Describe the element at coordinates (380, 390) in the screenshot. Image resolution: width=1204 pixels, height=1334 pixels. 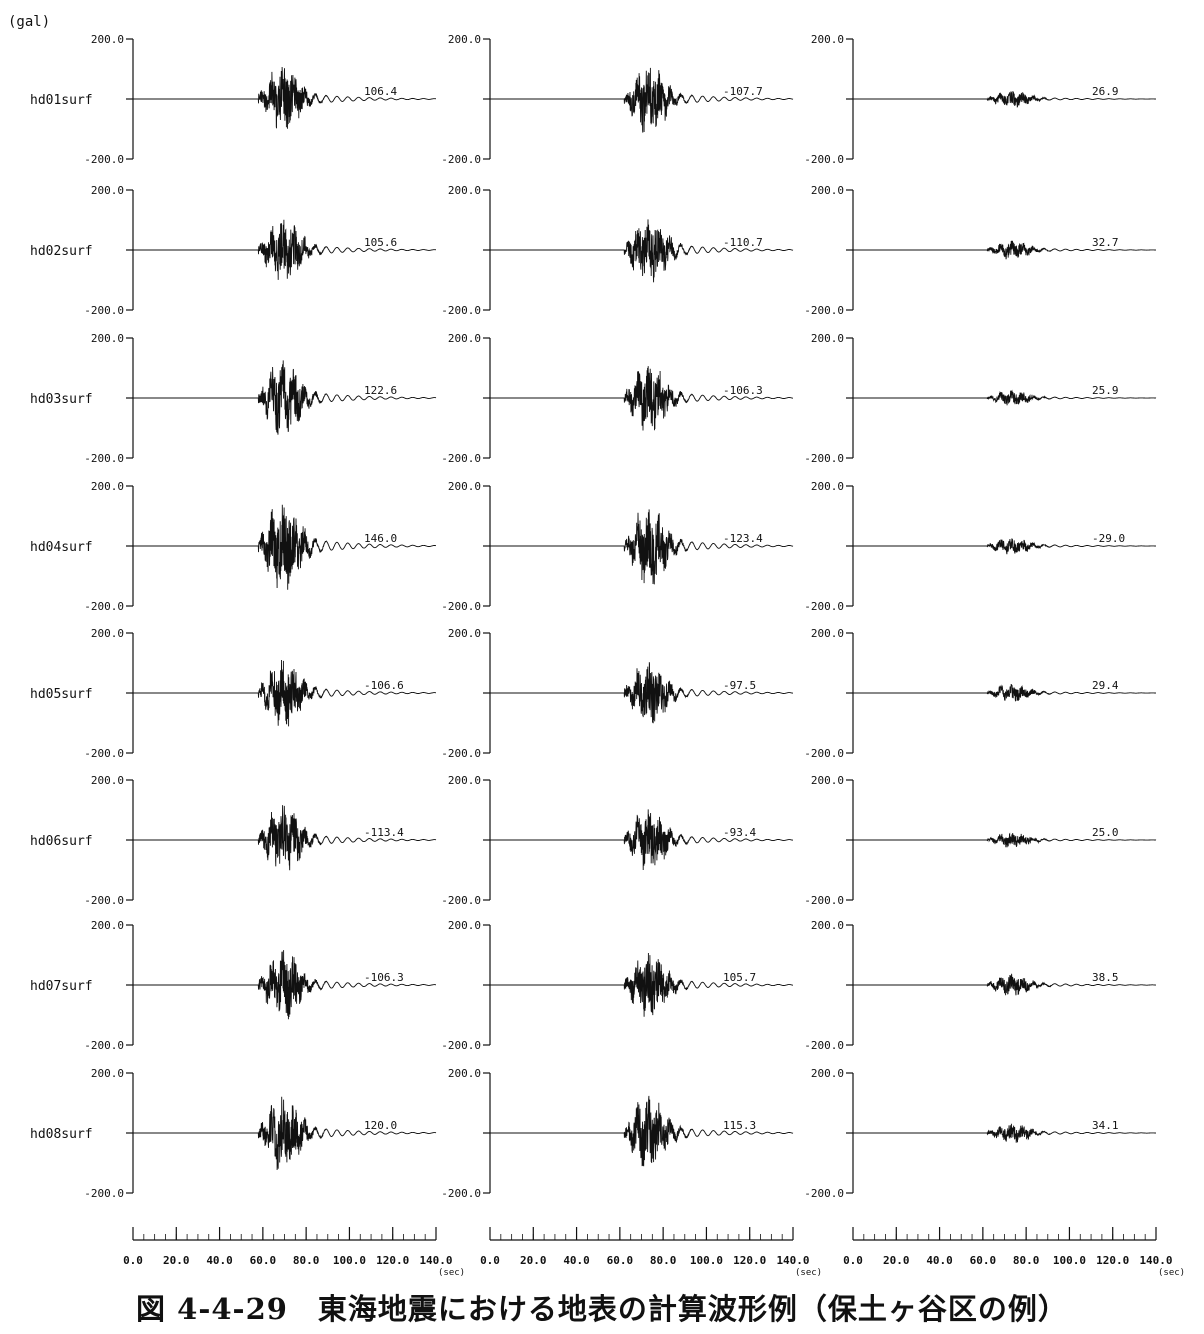
I see `peak-value-label: 122.6` at that location.